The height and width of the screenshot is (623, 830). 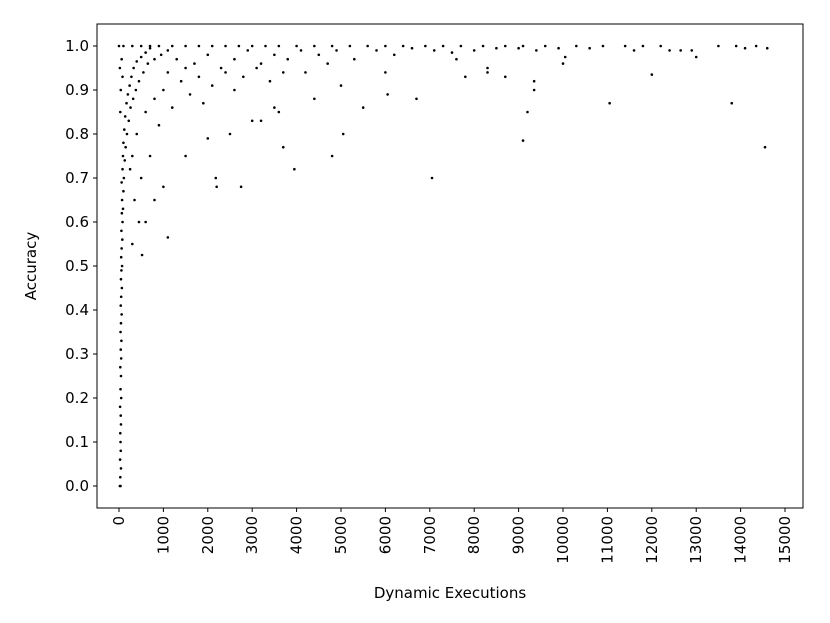 What do you see at coordinates (696, 540) in the screenshot?
I see `x-tick-label: 13000` at bounding box center [696, 540].